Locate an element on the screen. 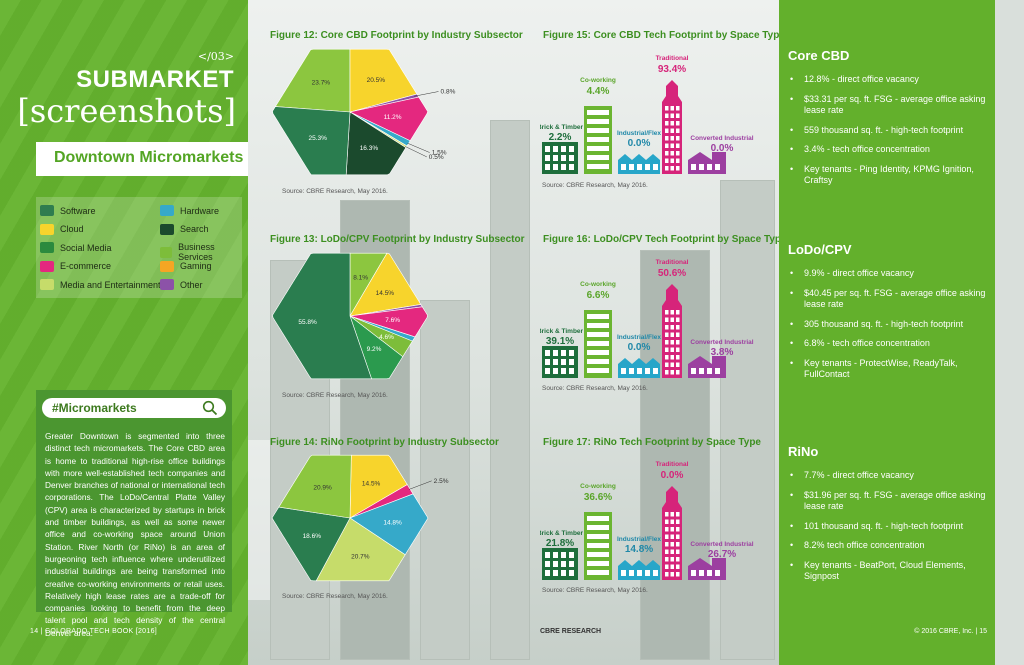 Image resolution: width=1024 pixels, height=665 pixels. legend-label: Search is located at coordinates (194, 229).